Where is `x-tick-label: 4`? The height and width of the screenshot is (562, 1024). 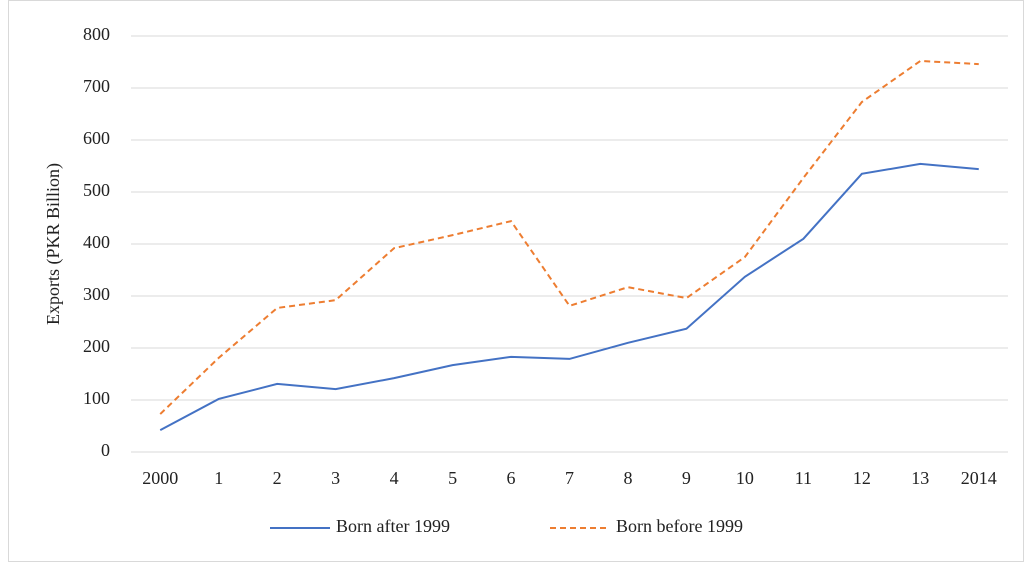
x-tick-label: 4 is located at coordinates (394, 478).